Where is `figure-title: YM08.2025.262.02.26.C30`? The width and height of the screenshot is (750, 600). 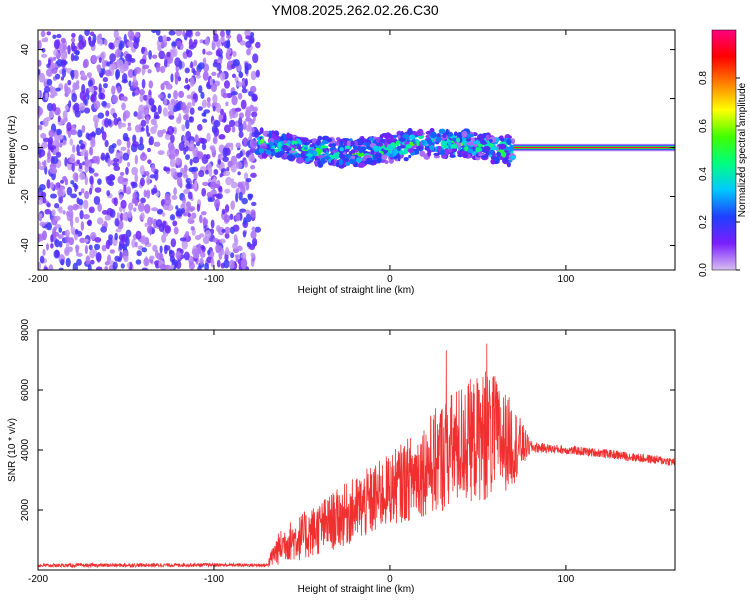 figure-title: YM08.2025.262.02.26.C30 is located at coordinates (355, 10).